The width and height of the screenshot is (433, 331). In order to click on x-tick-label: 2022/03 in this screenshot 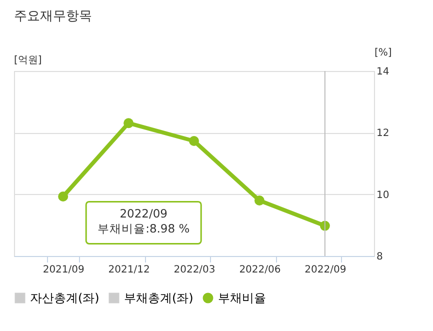, I will do `click(195, 270)`.